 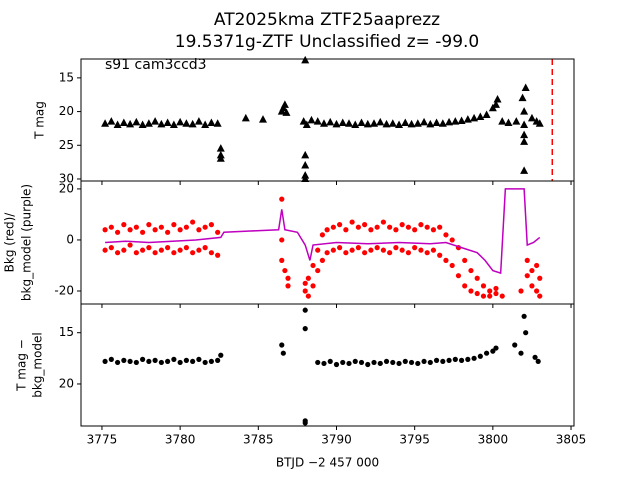 I want to click on y-axis-label: T mag, so click(x=40, y=120).